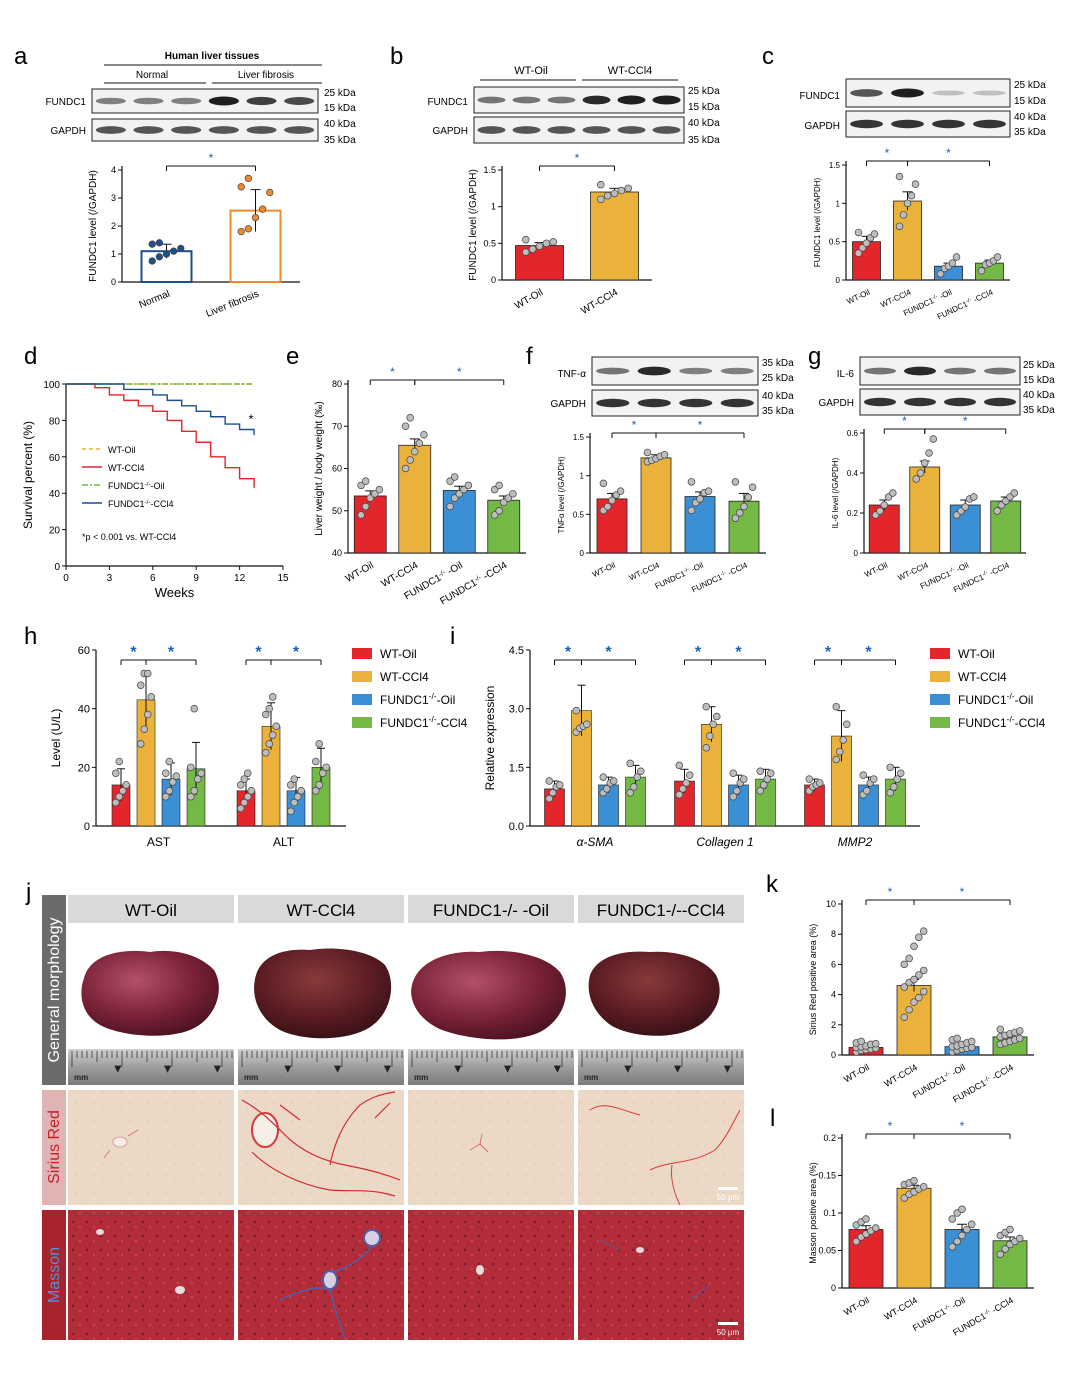 The width and height of the screenshot is (1080, 1381). Describe the element at coordinates (577, 158) in the screenshot. I see `chart-b-significance-mark: *` at that location.